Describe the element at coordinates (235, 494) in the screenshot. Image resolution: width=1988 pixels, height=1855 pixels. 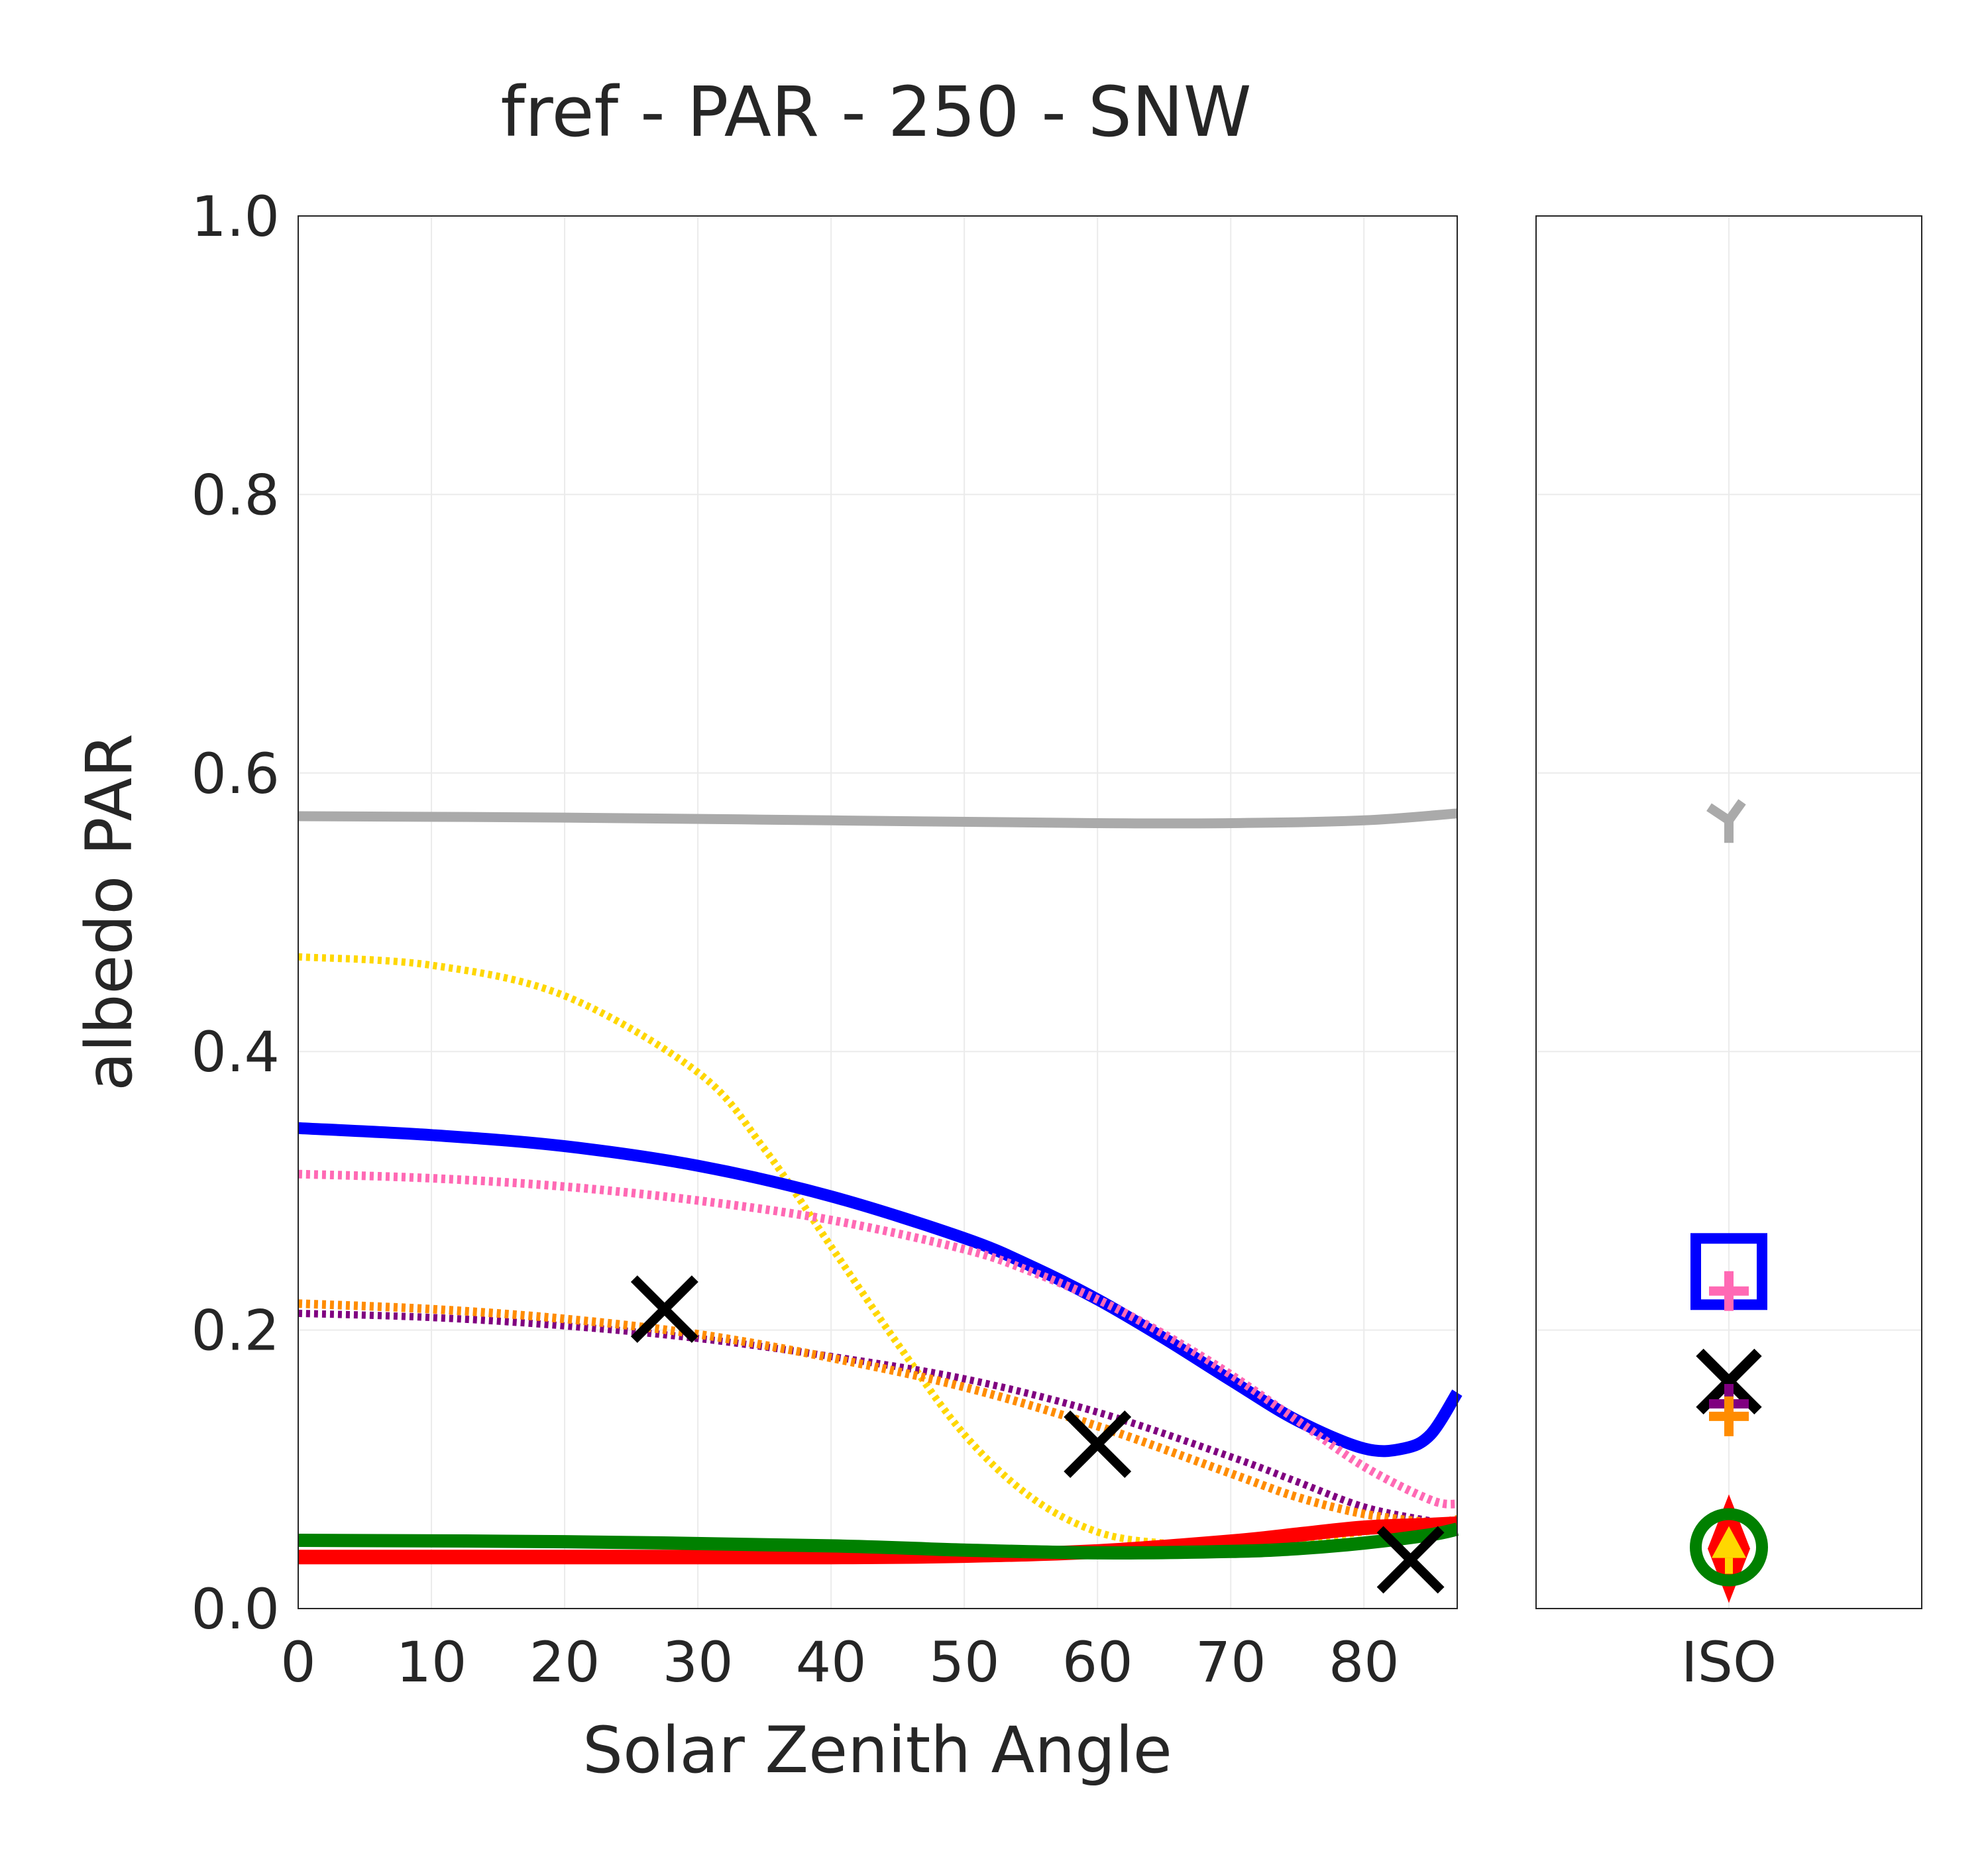
I see `y-tick-label: 0.8` at that location.